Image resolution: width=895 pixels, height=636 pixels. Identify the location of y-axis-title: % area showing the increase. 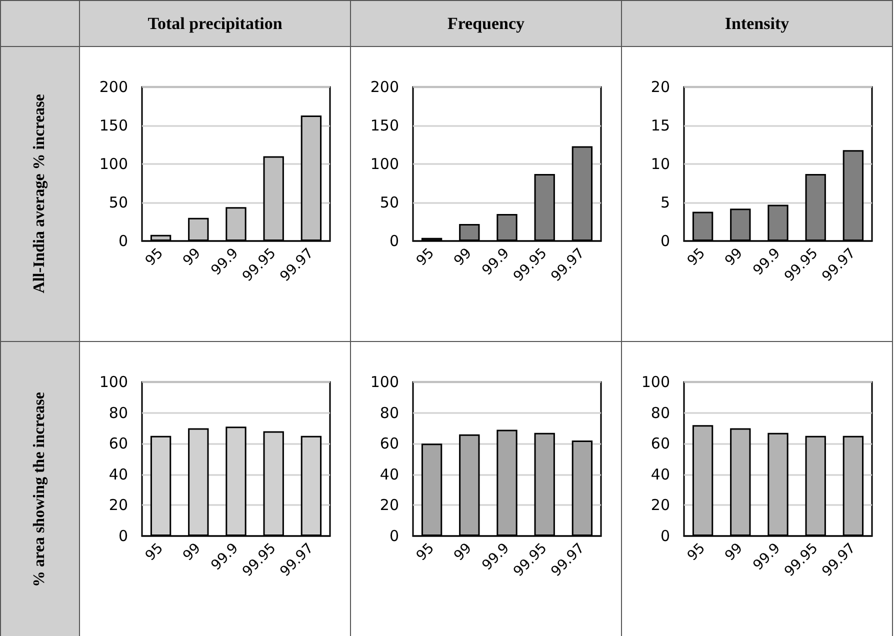
(40, 489).